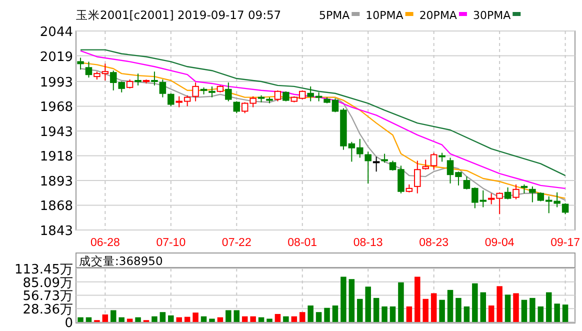 Image resolution: width=582 pixels, height=331 pixels. What do you see at coordinates (368, 243) in the screenshot?
I see `x-tick-label: 08-13` at bounding box center [368, 243].